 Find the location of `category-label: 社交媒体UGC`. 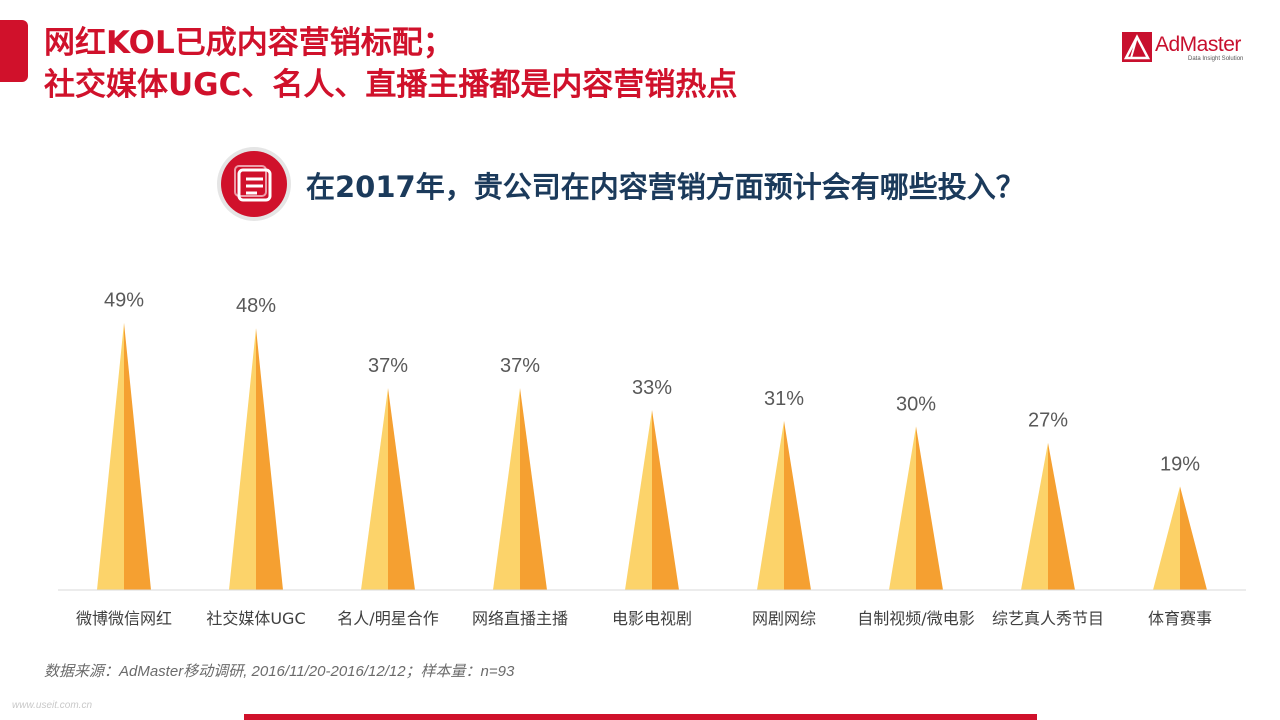

category-label: 社交媒体UGC is located at coordinates (255, 618).